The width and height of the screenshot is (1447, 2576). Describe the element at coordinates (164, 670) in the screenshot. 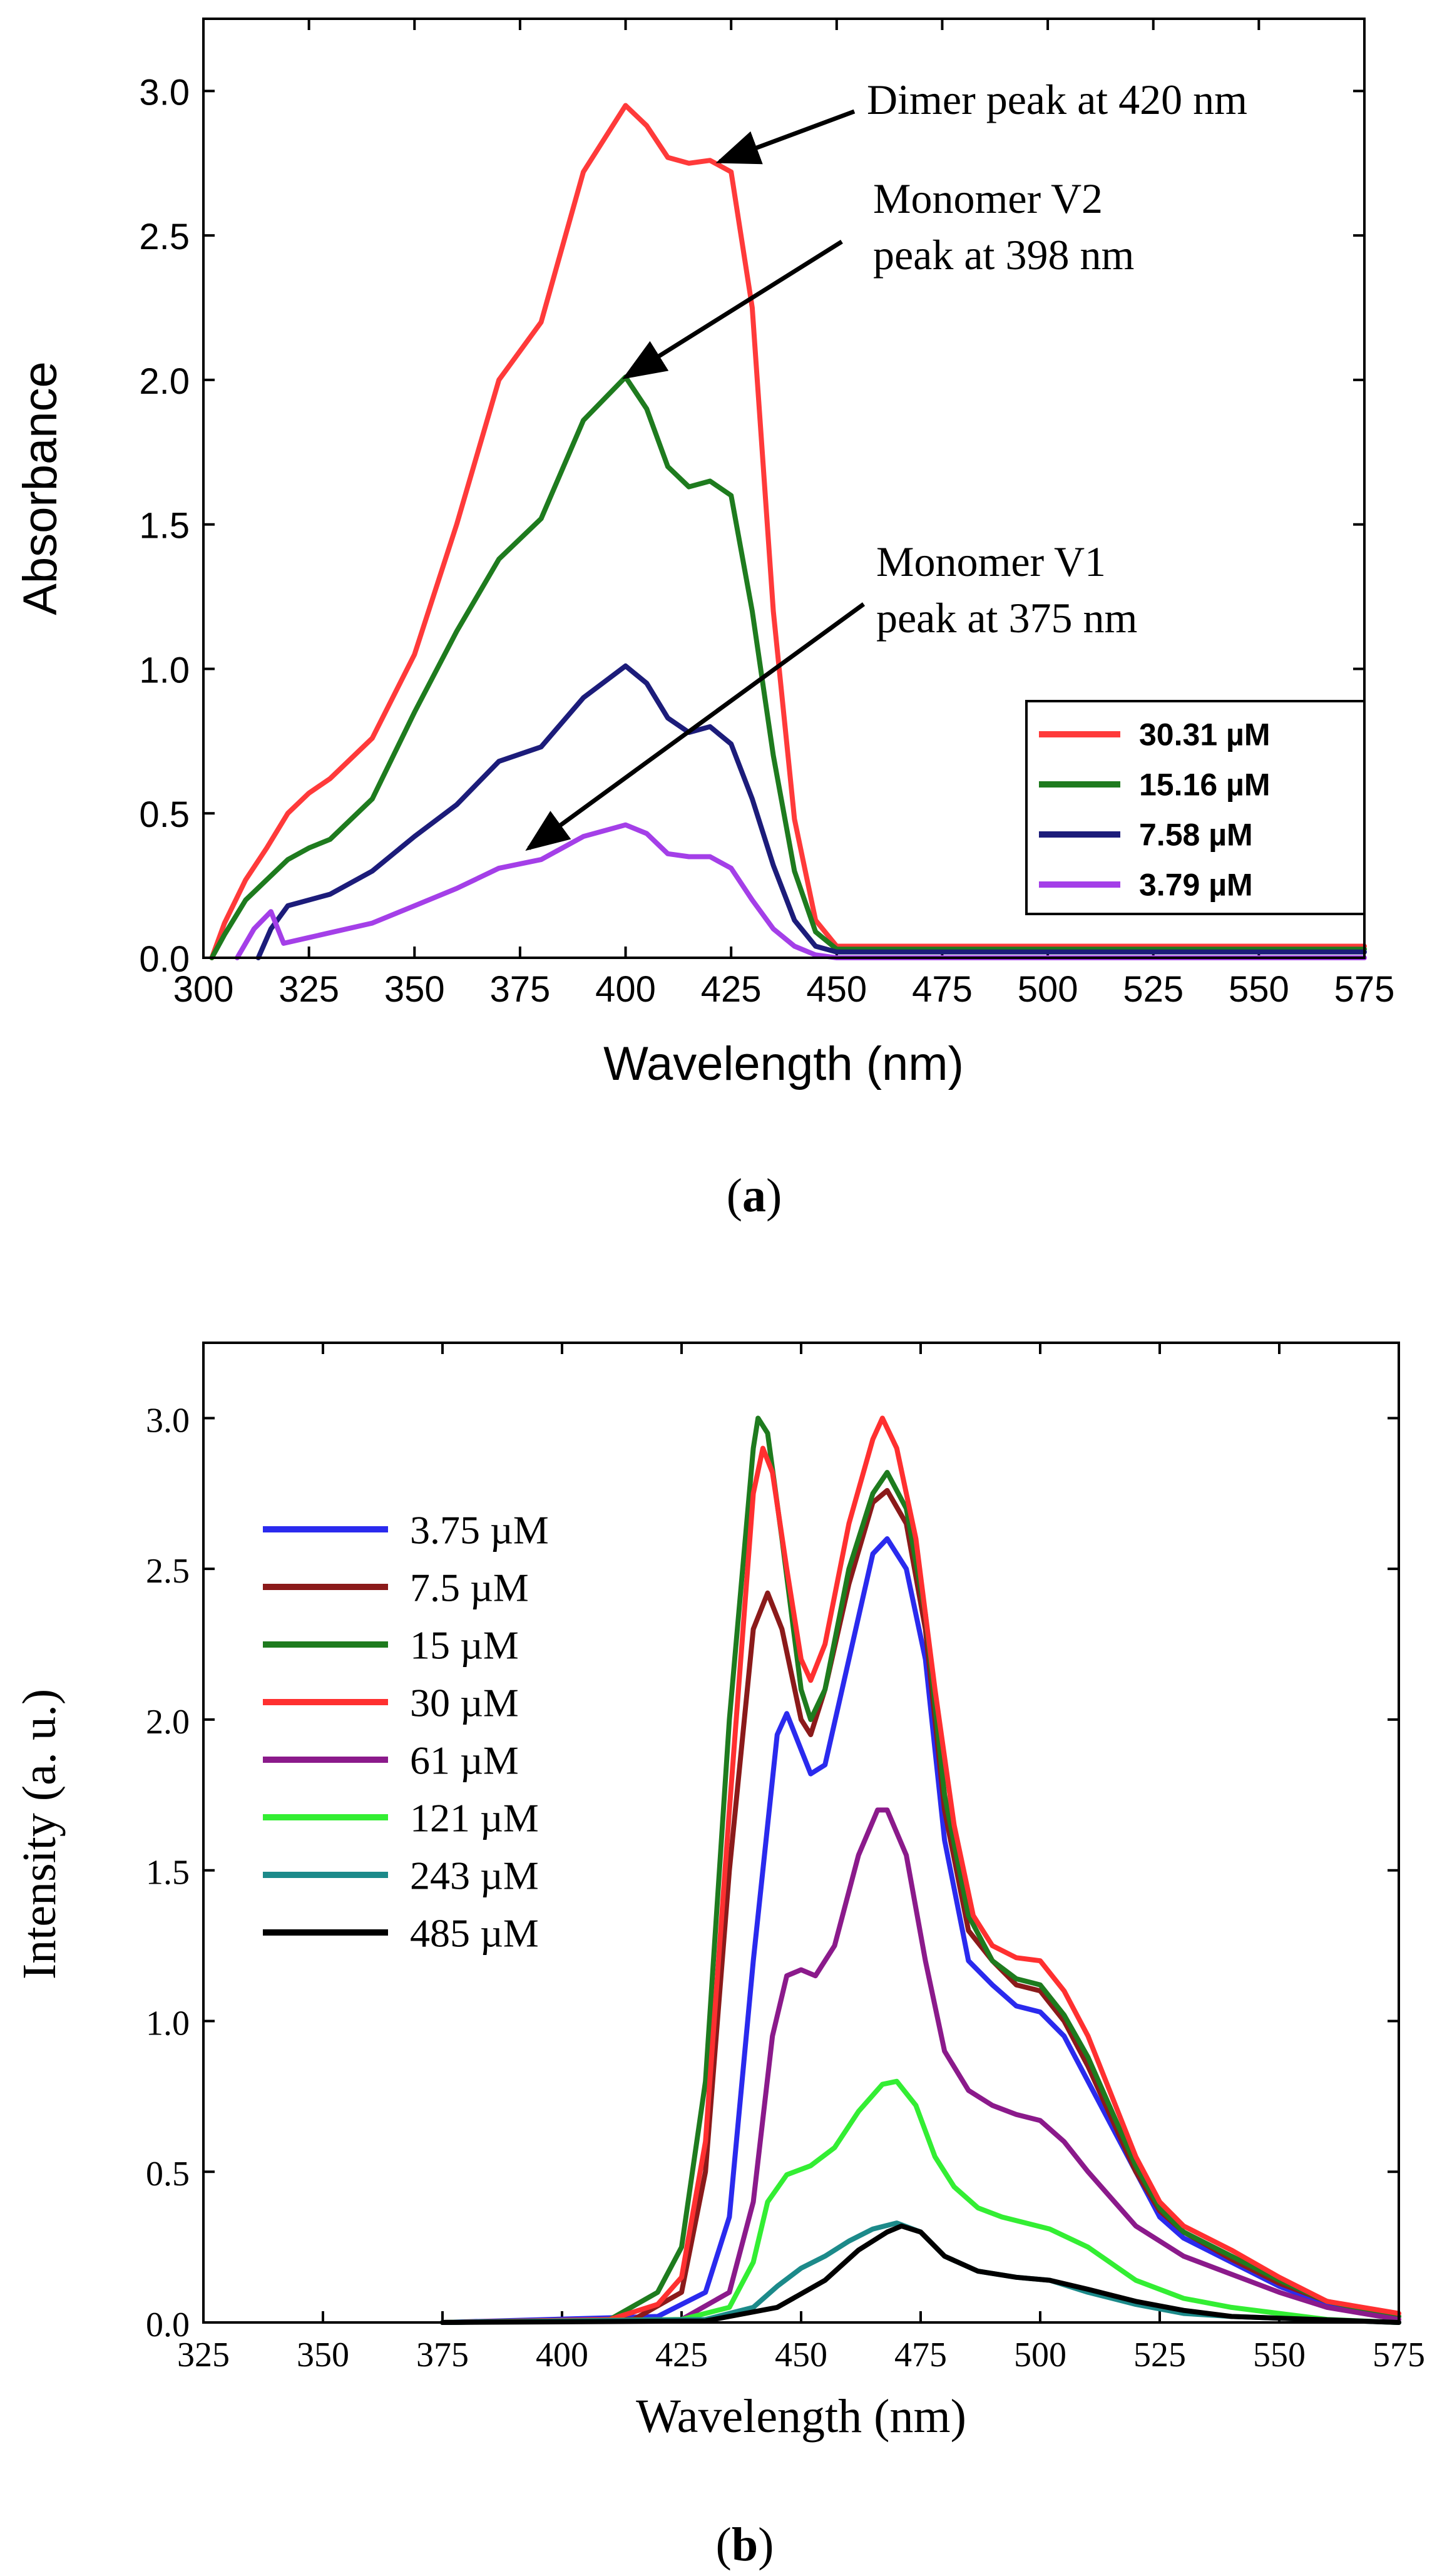

I see `chart-a-y-tick-label: 1.0` at that location.